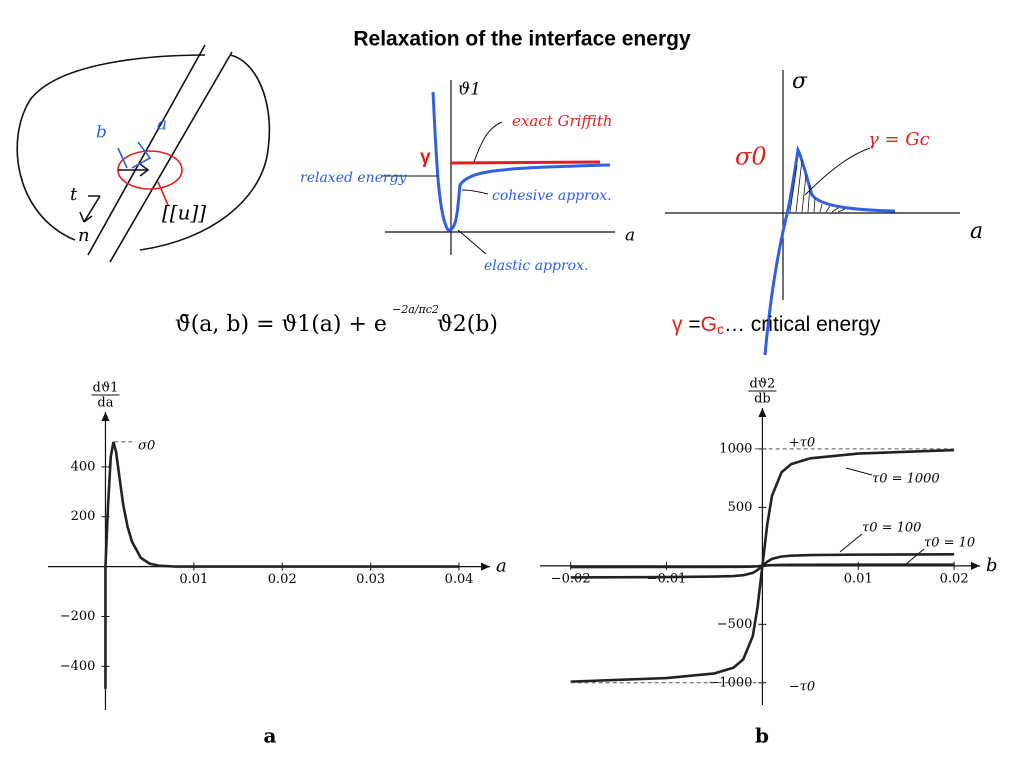 The height and width of the screenshot is (768, 1024). I want to click on annotation: +τ0, so click(802, 442).